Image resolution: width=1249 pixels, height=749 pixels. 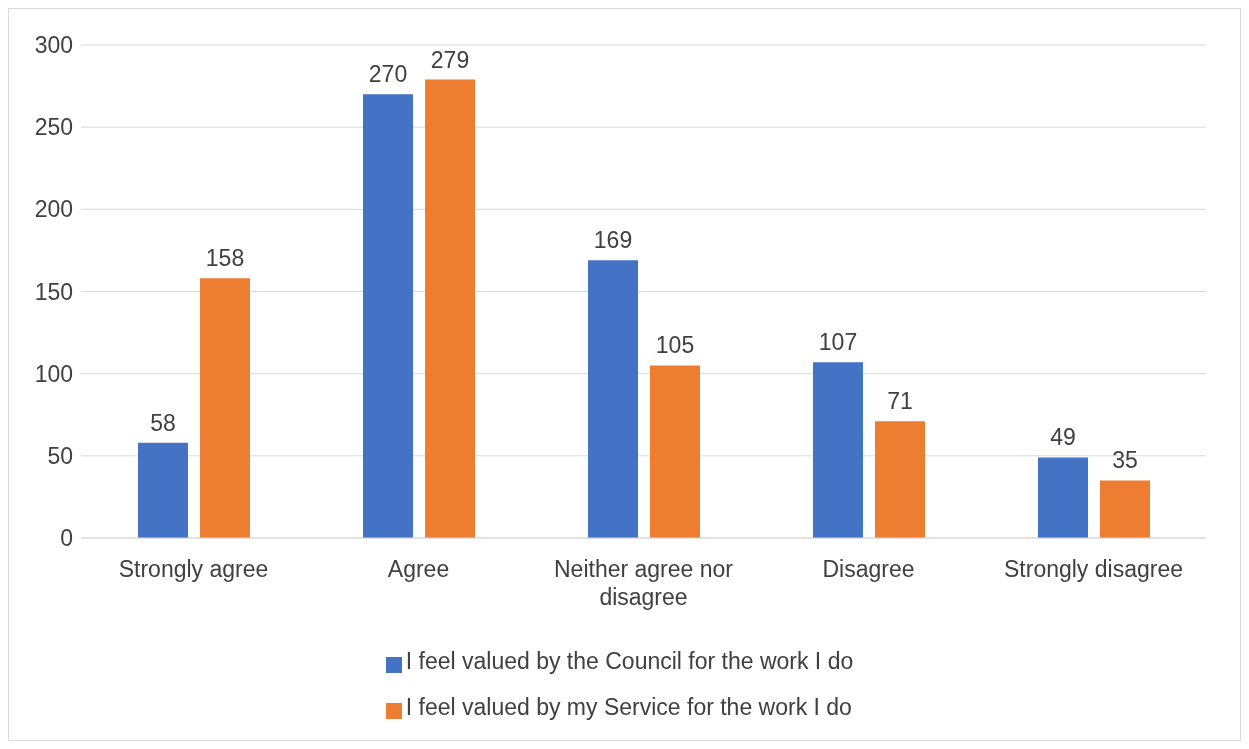 What do you see at coordinates (53, 209) in the screenshot?
I see `y-tick-label: 200` at bounding box center [53, 209].